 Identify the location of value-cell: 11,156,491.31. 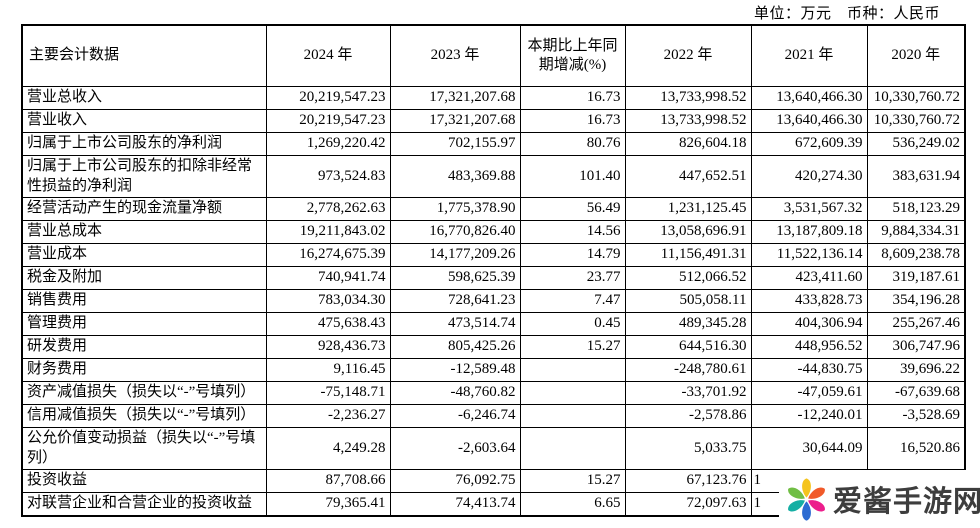
(688, 255).